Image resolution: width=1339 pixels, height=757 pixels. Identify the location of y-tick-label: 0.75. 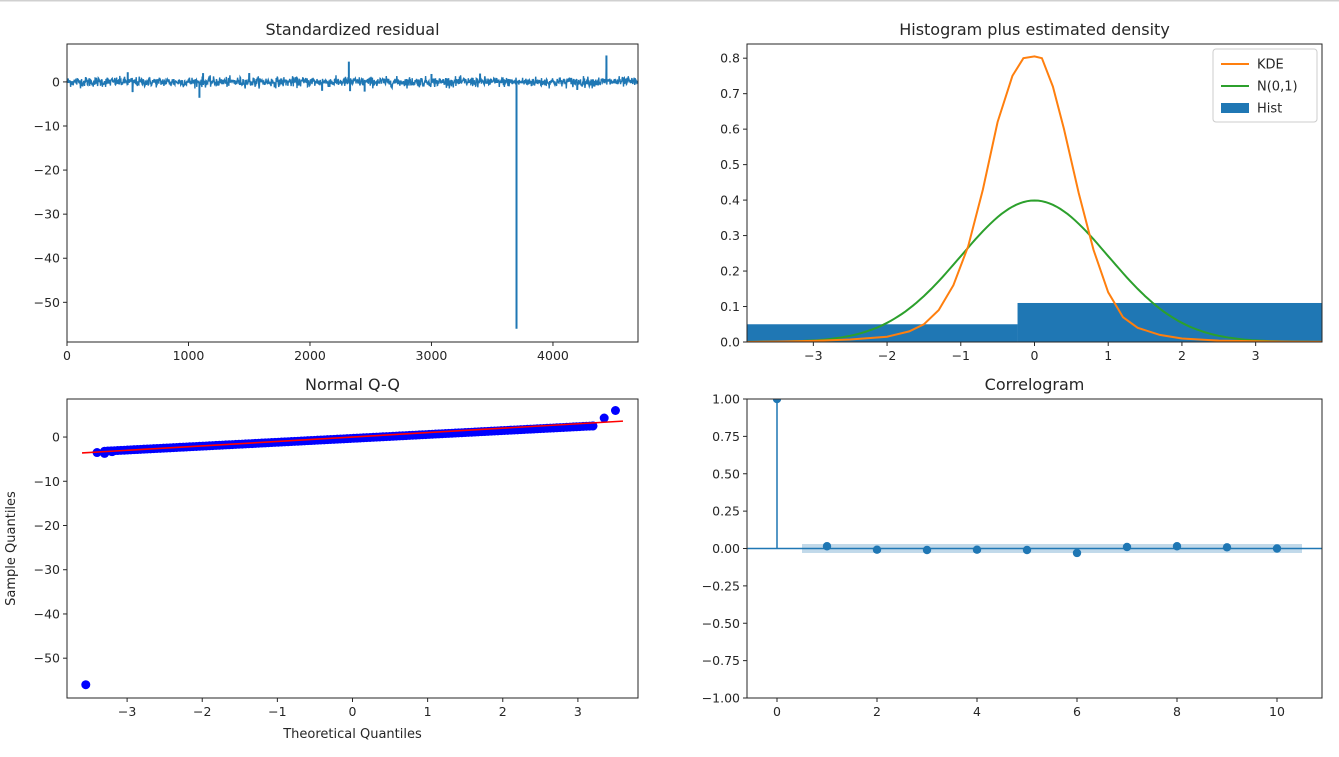
(726, 436).